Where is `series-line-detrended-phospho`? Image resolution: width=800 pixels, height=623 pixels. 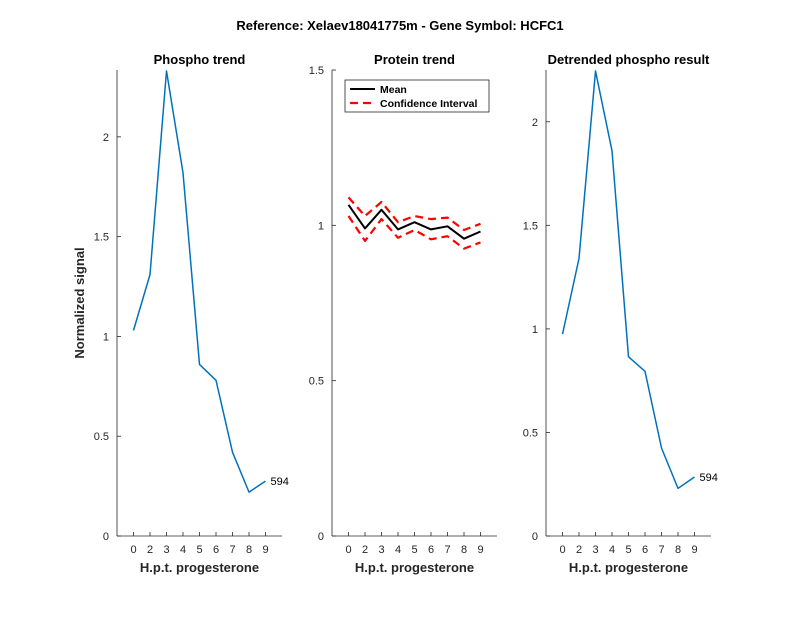 series-line-detrended-phospho is located at coordinates (628, 280).